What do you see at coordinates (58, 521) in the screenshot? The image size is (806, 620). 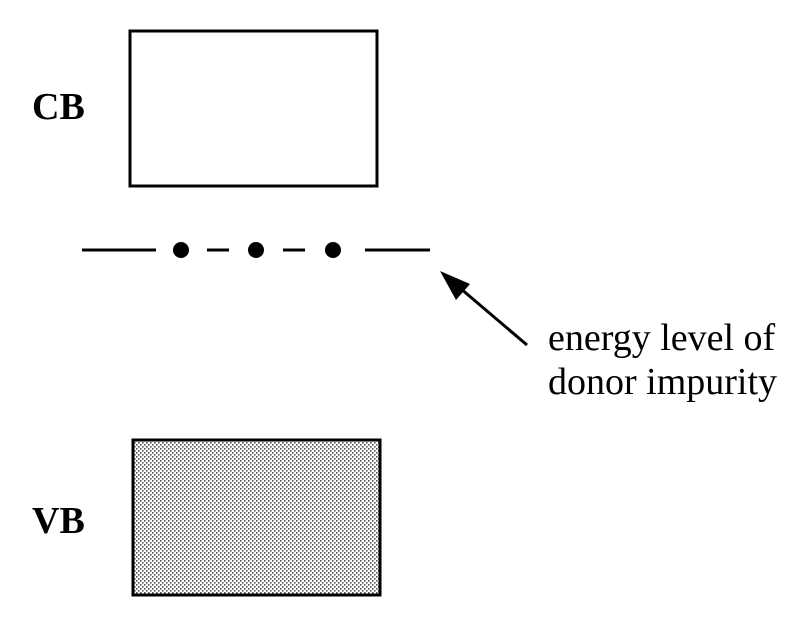 I see `valence-band-label: VB` at bounding box center [58, 521].